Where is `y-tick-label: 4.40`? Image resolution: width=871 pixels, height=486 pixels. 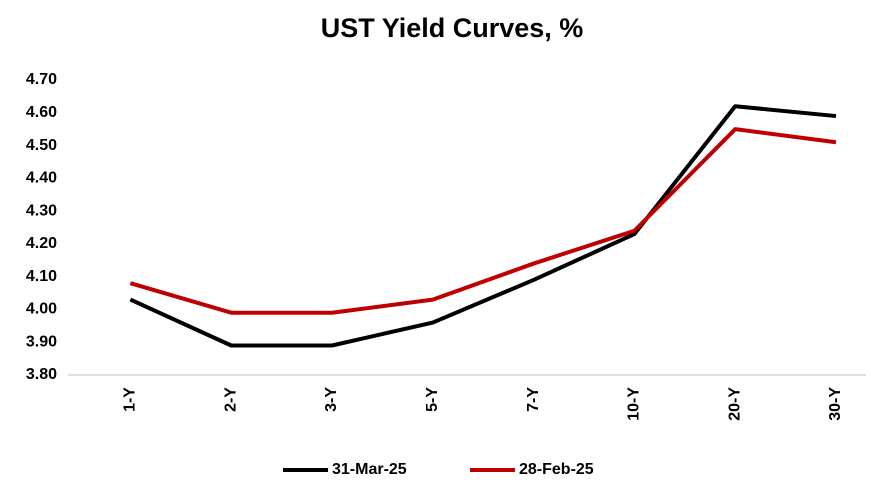 y-tick-label: 4.40 is located at coordinates (41, 178).